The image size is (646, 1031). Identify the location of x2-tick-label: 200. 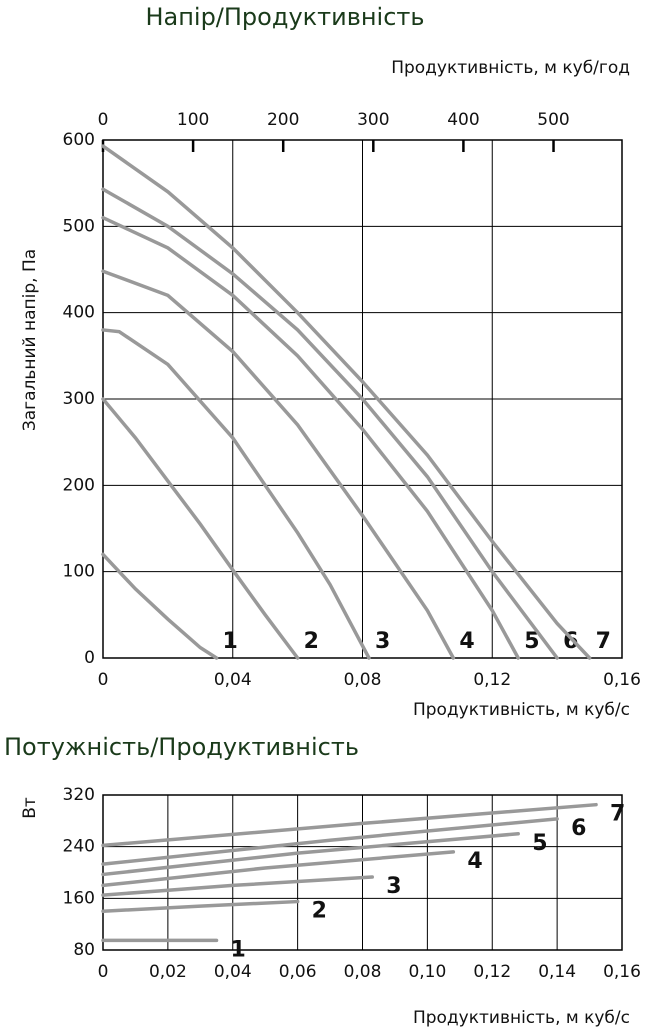
(283, 120).